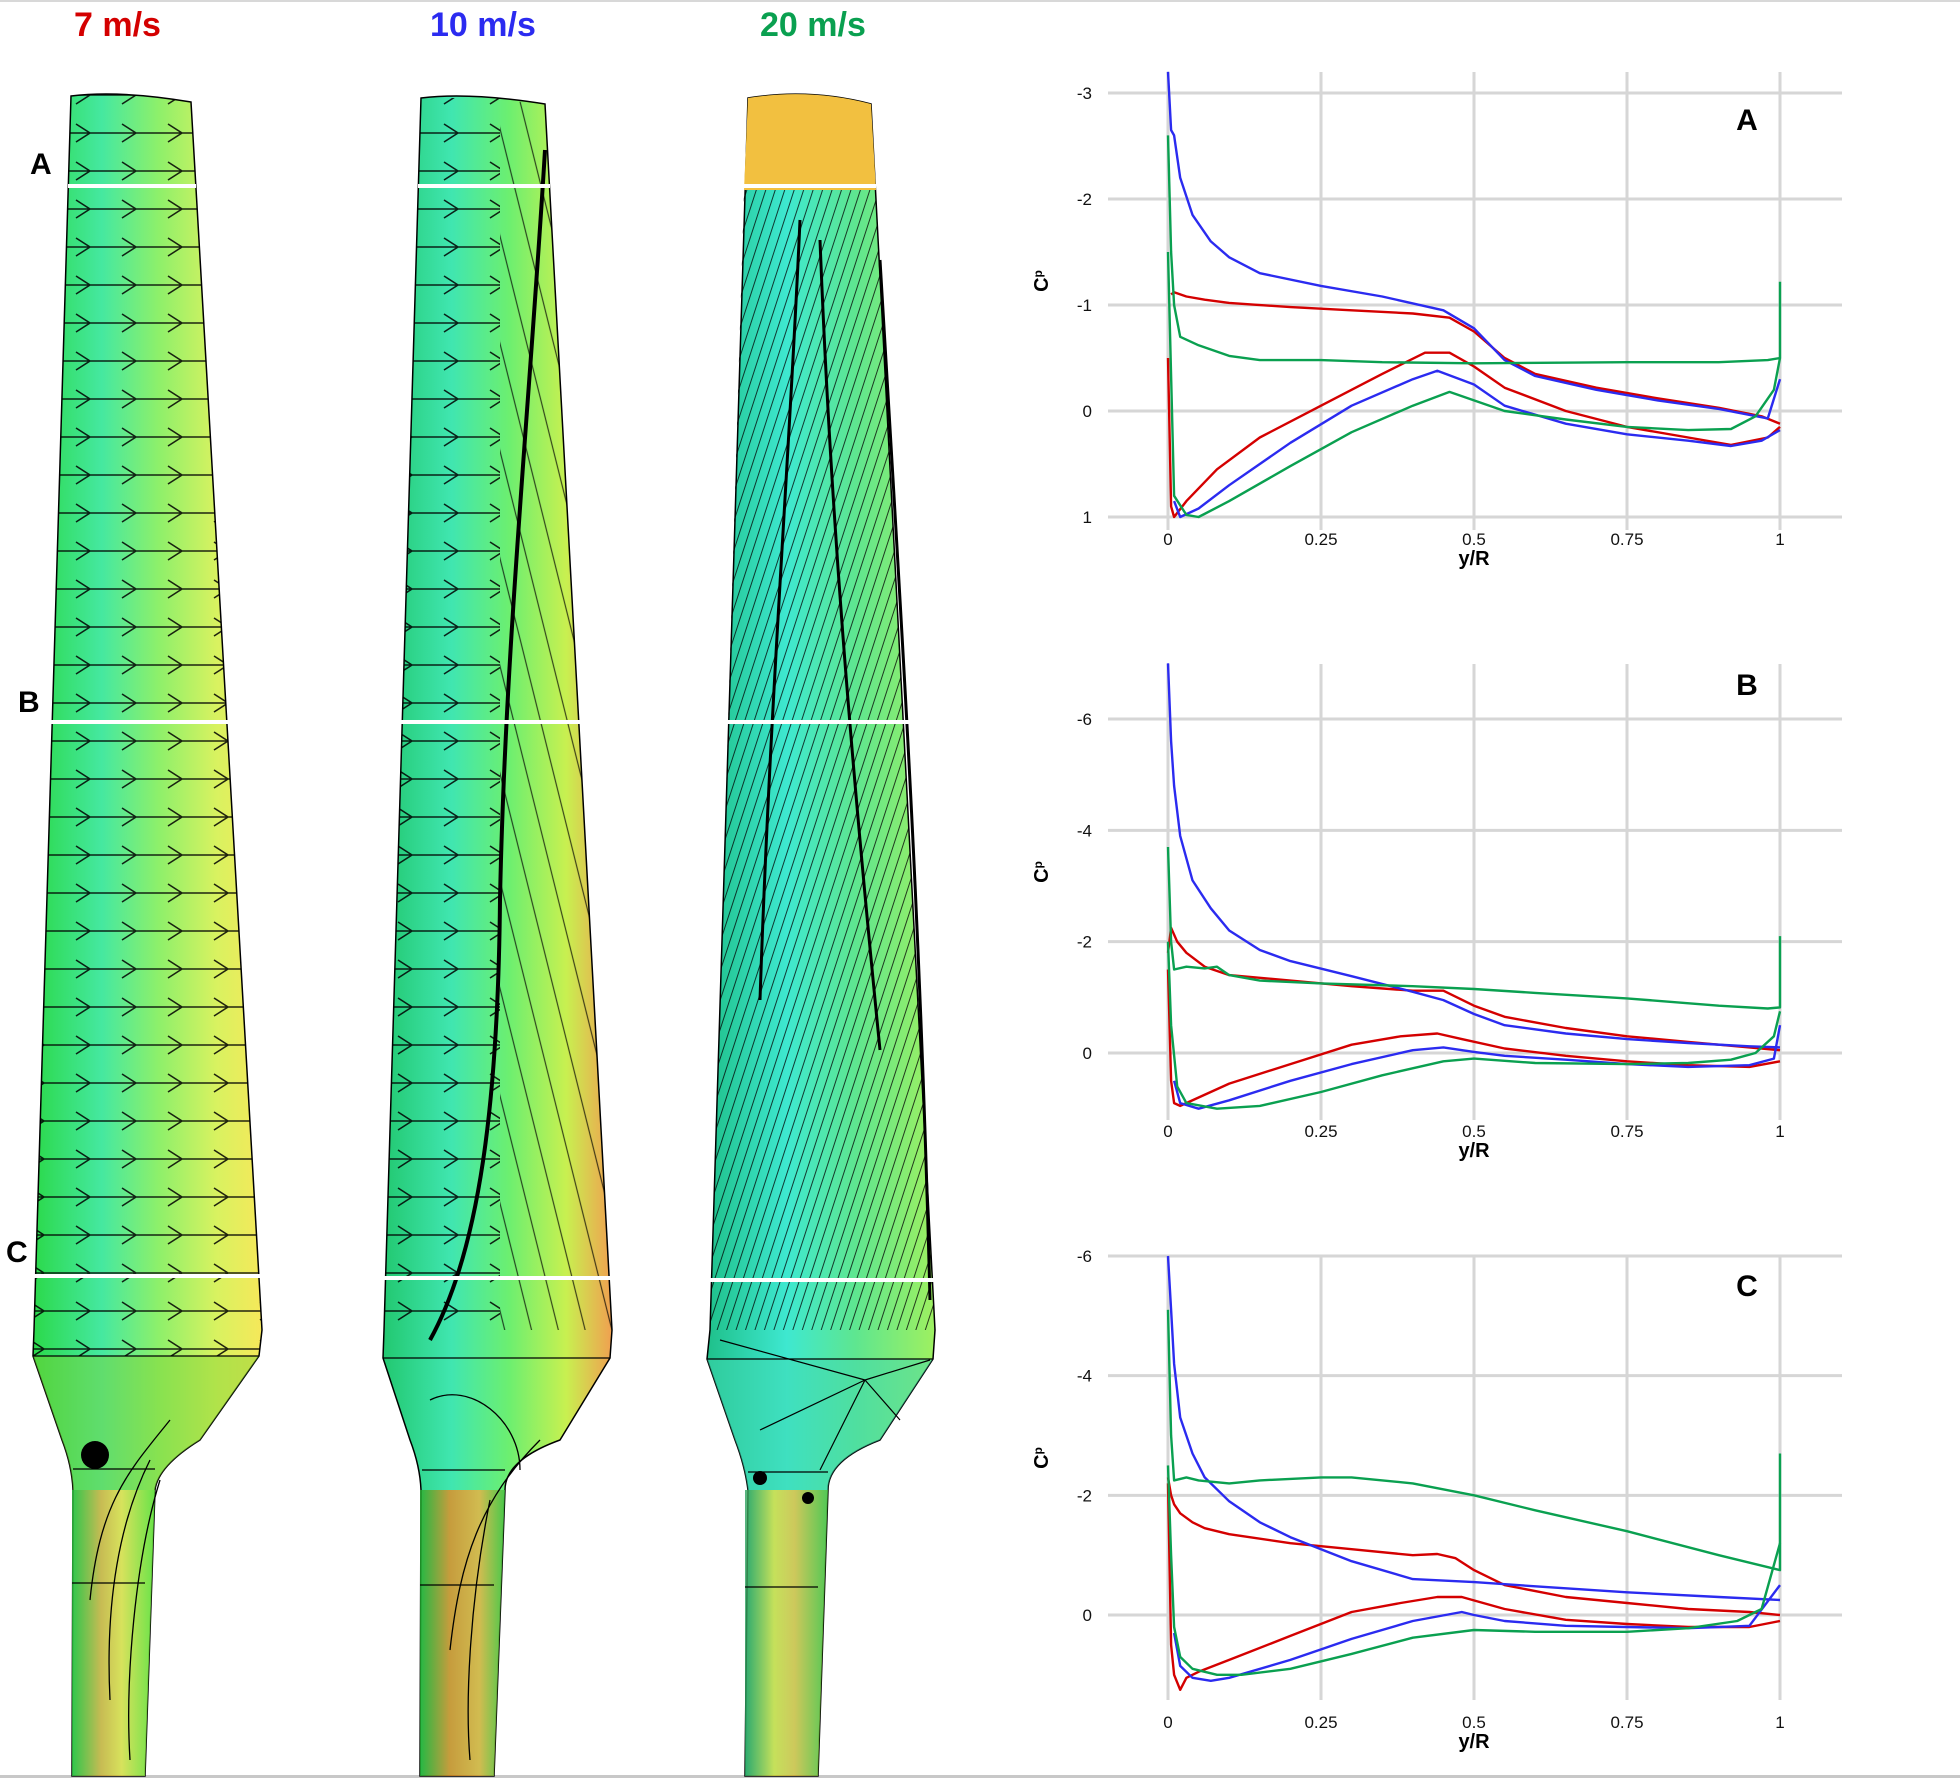  What do you see at coordinates (1087, 517) in the screenshot?
I see `y-tick-label: 1` at bounding box center [1087, 517].